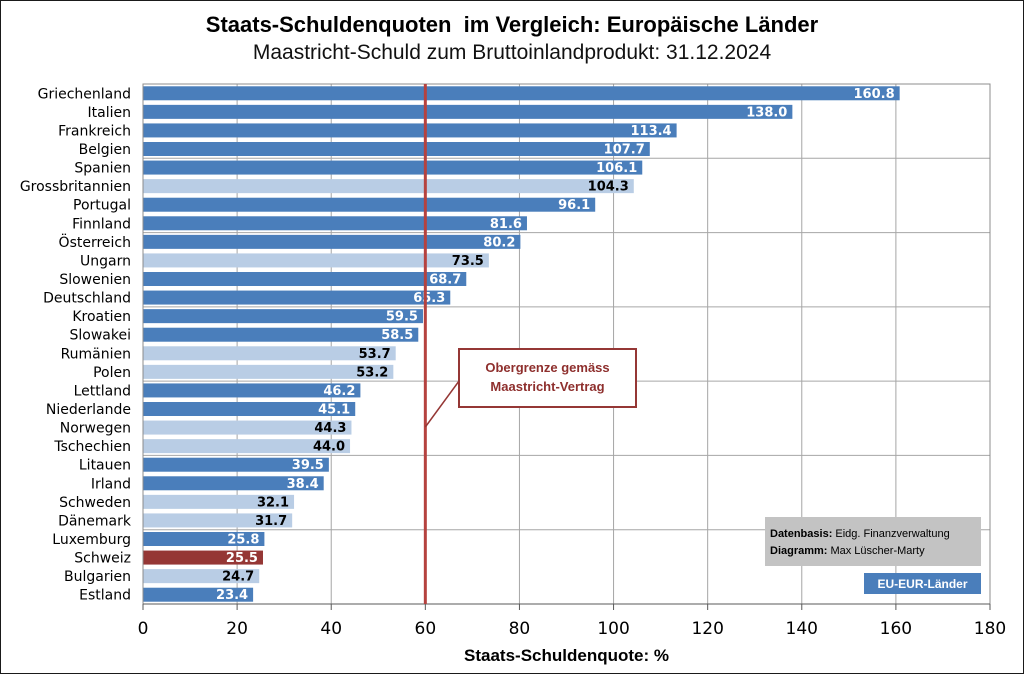 Image resolution: width=1024 pixels, height=674 pixels. I want to click on category-label: Tschechien, so click(92, 447).